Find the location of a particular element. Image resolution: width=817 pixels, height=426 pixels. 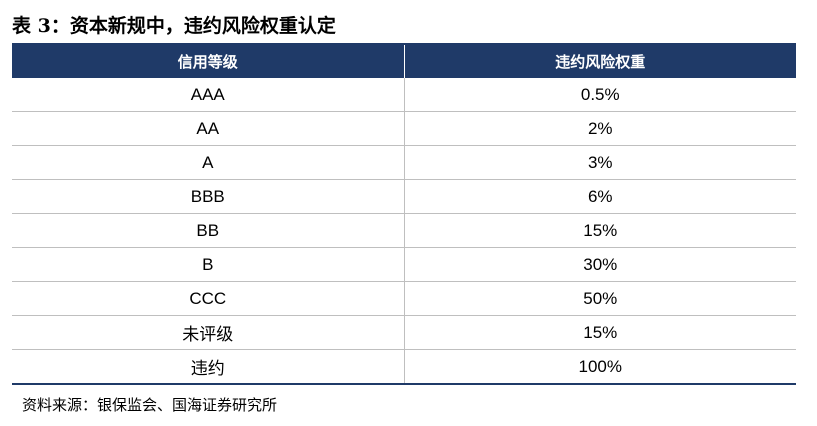

cell-rating: 未评级 is located at coordinates (208, 332).